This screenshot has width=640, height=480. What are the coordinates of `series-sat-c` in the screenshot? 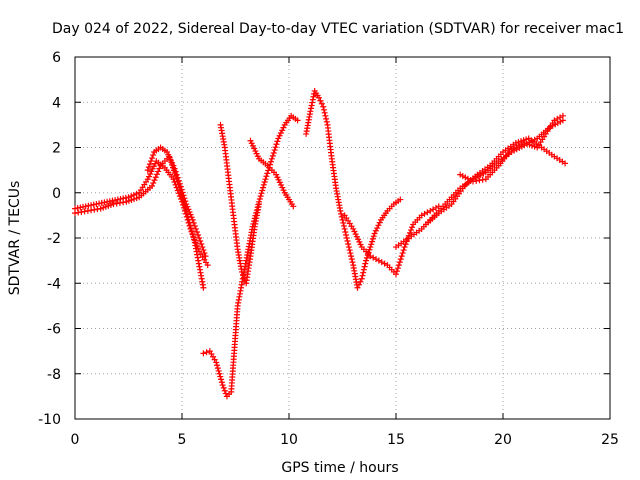 It's located at (176, 202).